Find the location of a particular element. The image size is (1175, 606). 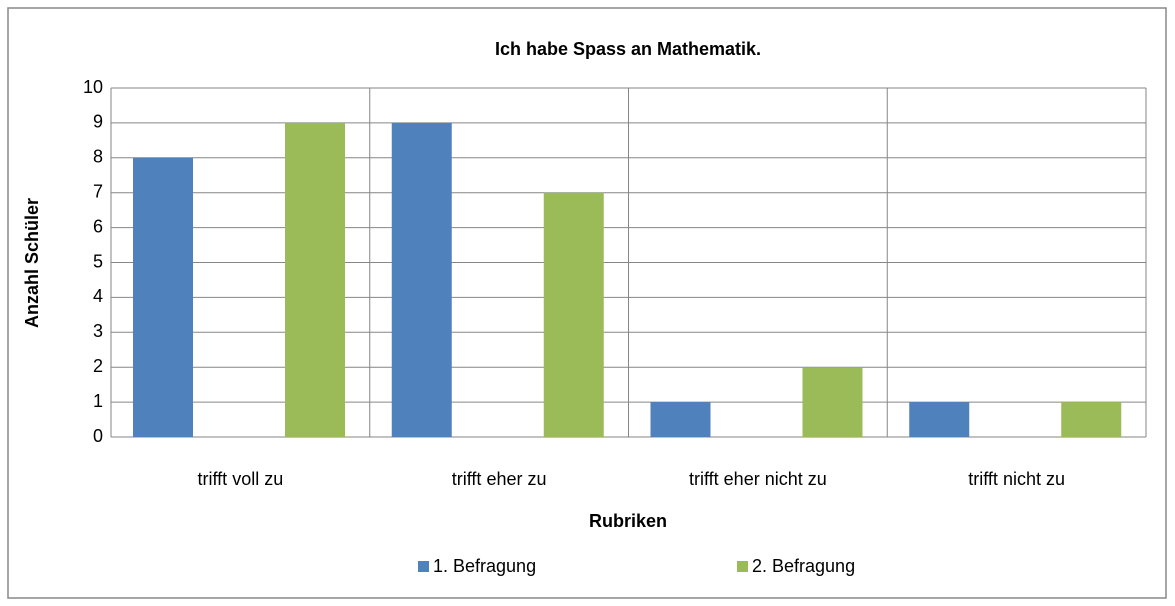

y-tick-label: 5 is located at coordinates (98, 261).